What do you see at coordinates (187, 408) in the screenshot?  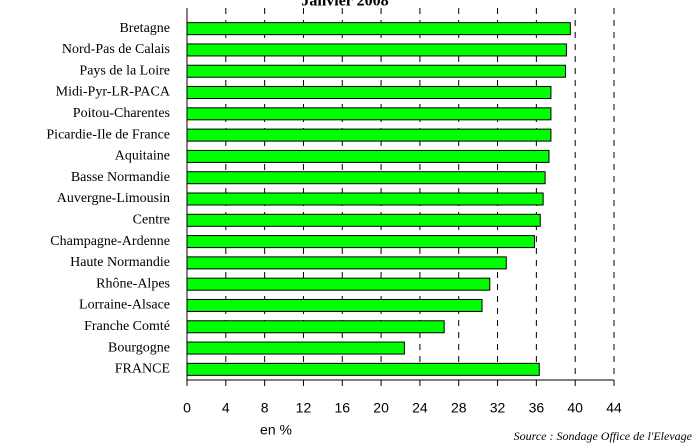 I see `x-tick-label: 0` at bounding box center [187, 408].